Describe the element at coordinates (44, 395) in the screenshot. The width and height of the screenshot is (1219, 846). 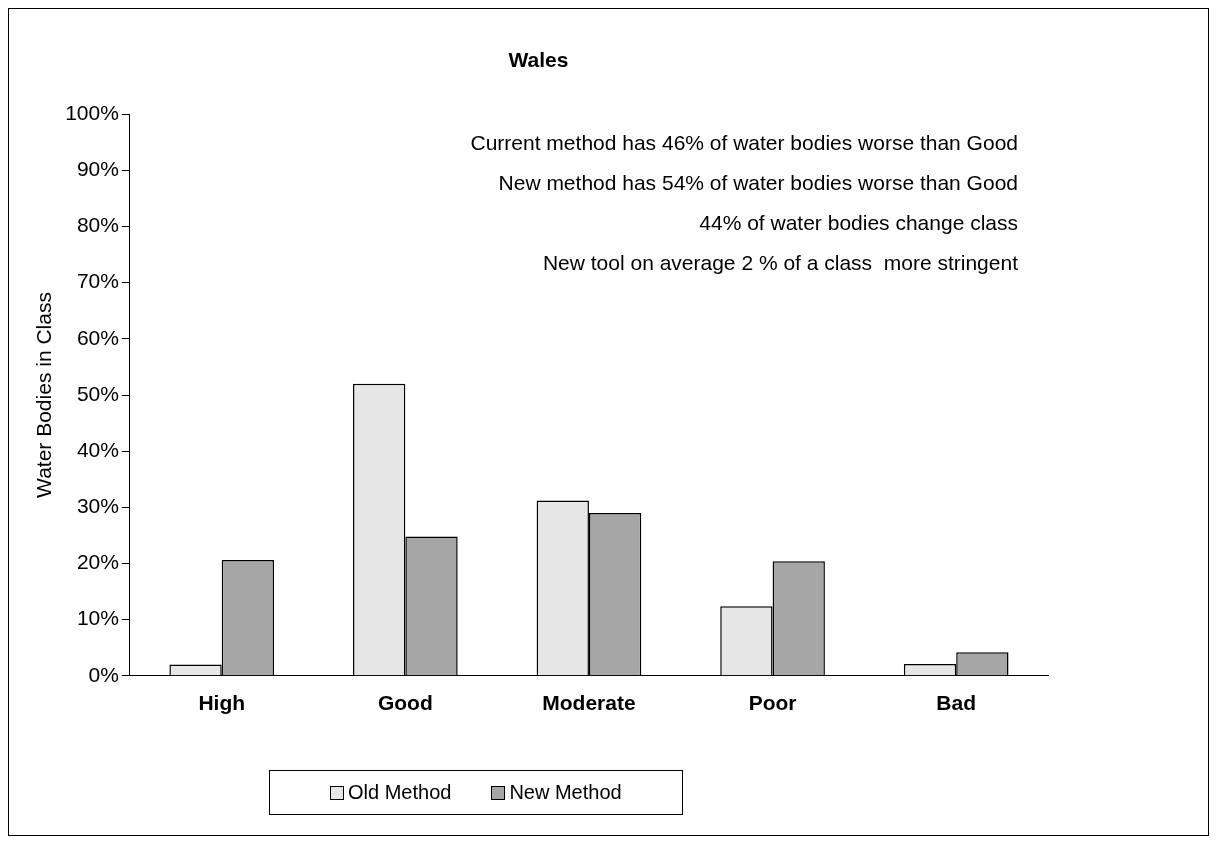
I see `y-axis-title: Water Bodies in Class` at that location.